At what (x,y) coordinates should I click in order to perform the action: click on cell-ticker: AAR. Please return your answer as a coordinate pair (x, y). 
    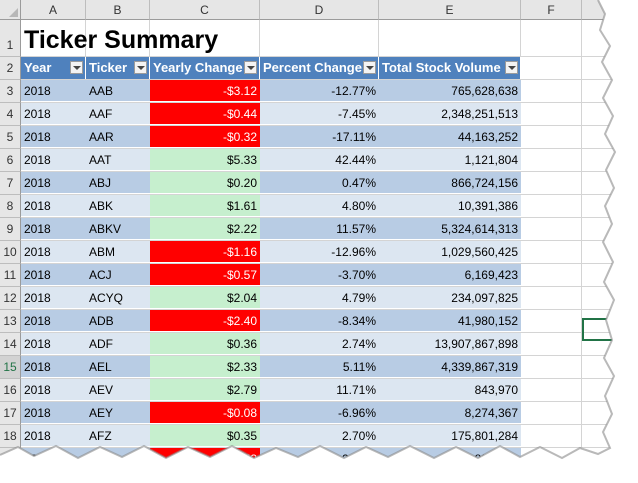
    Looking at the image, I should click on (118, 137).